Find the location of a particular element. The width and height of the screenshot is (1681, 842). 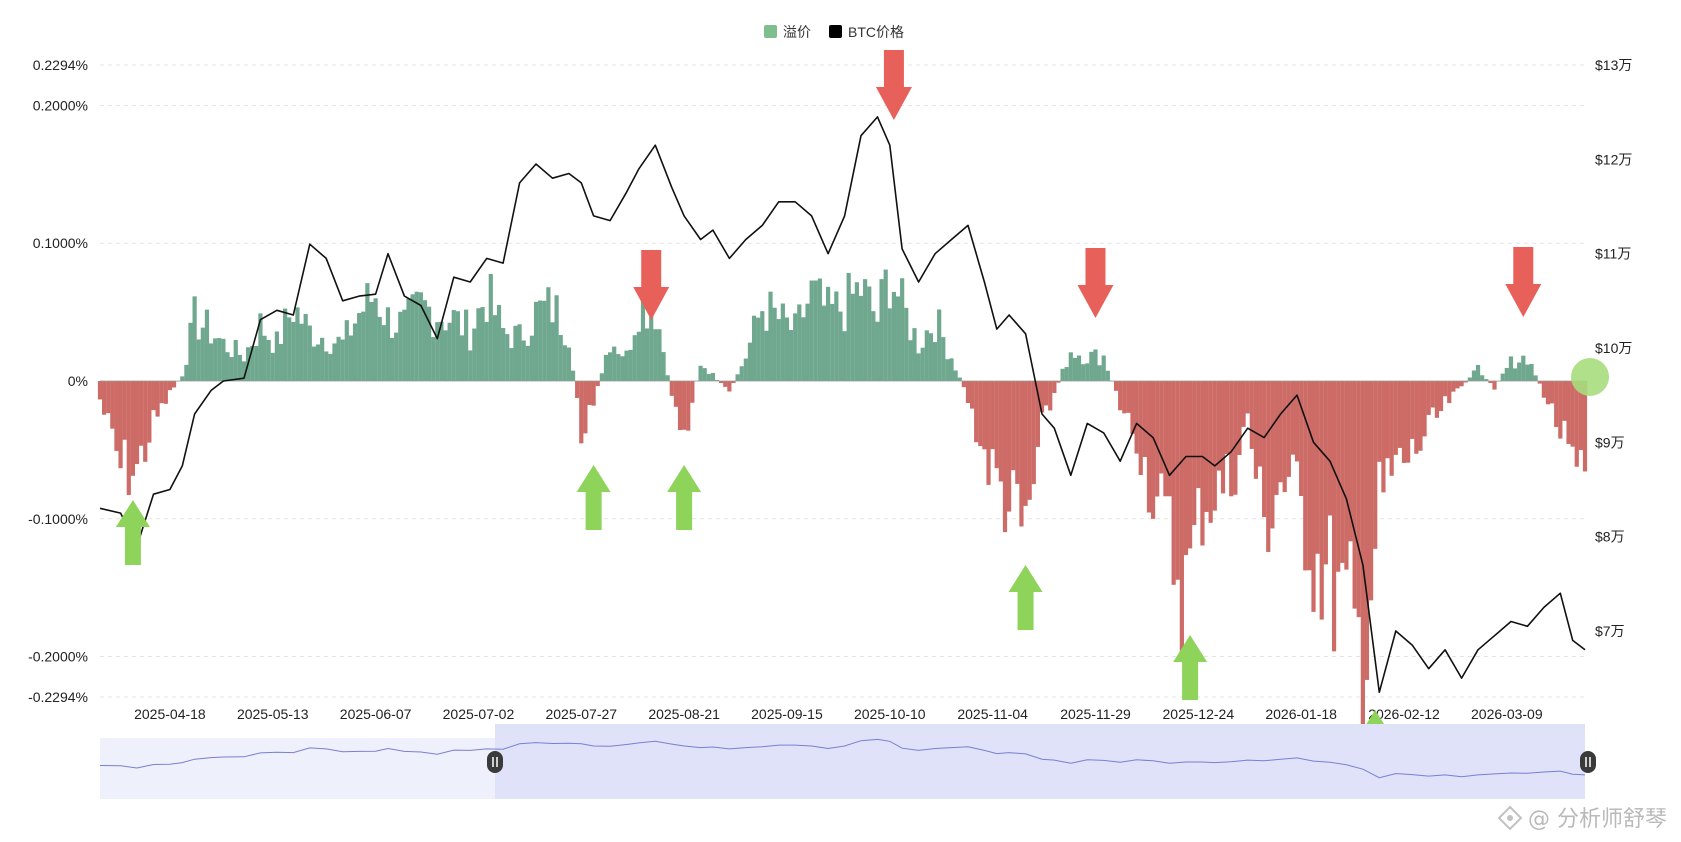

watermark: @ 分析师舒琴 is located at coordinates (1582, 818).